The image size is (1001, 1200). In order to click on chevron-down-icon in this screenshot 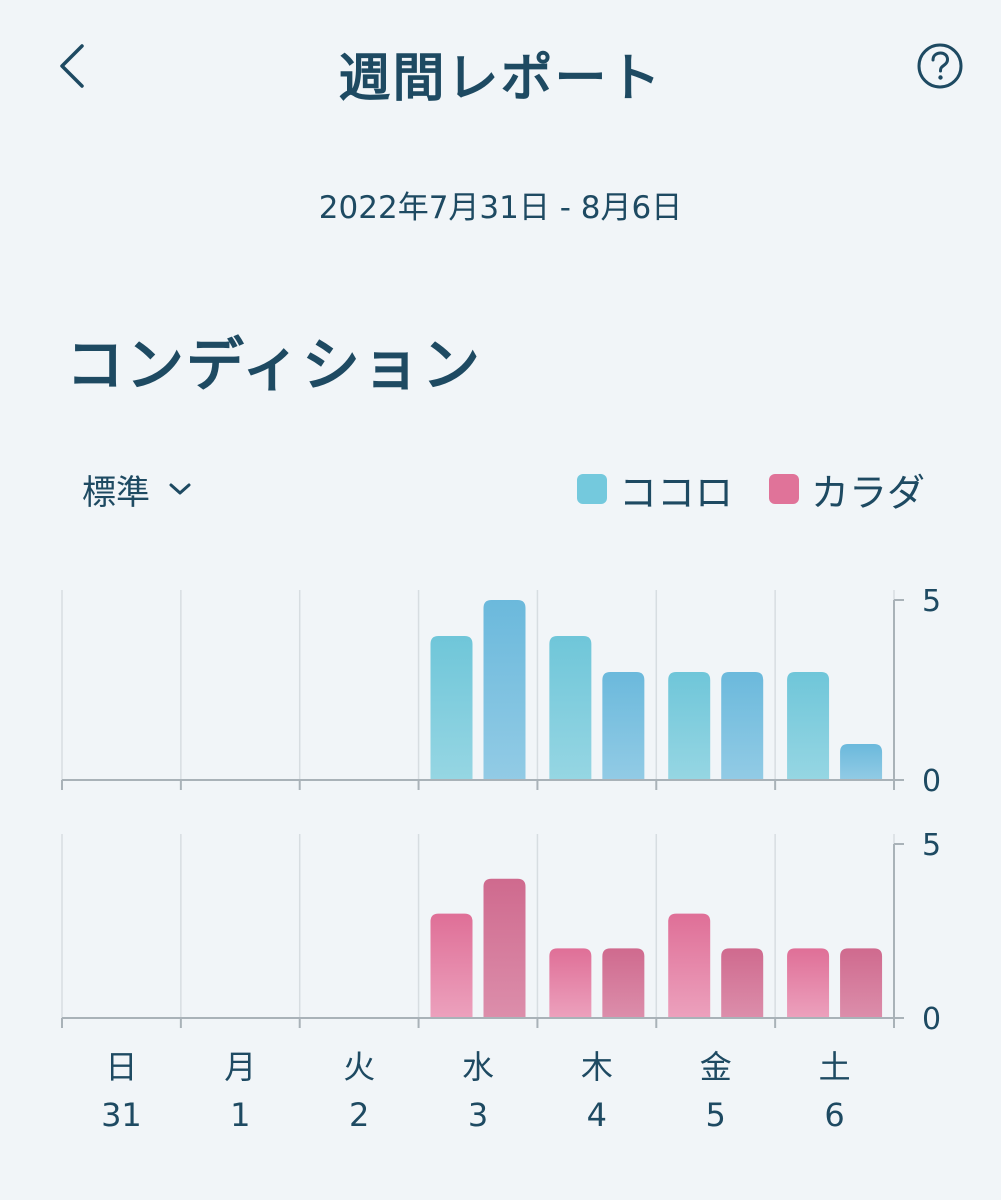, I will do `click(180, 489)`.